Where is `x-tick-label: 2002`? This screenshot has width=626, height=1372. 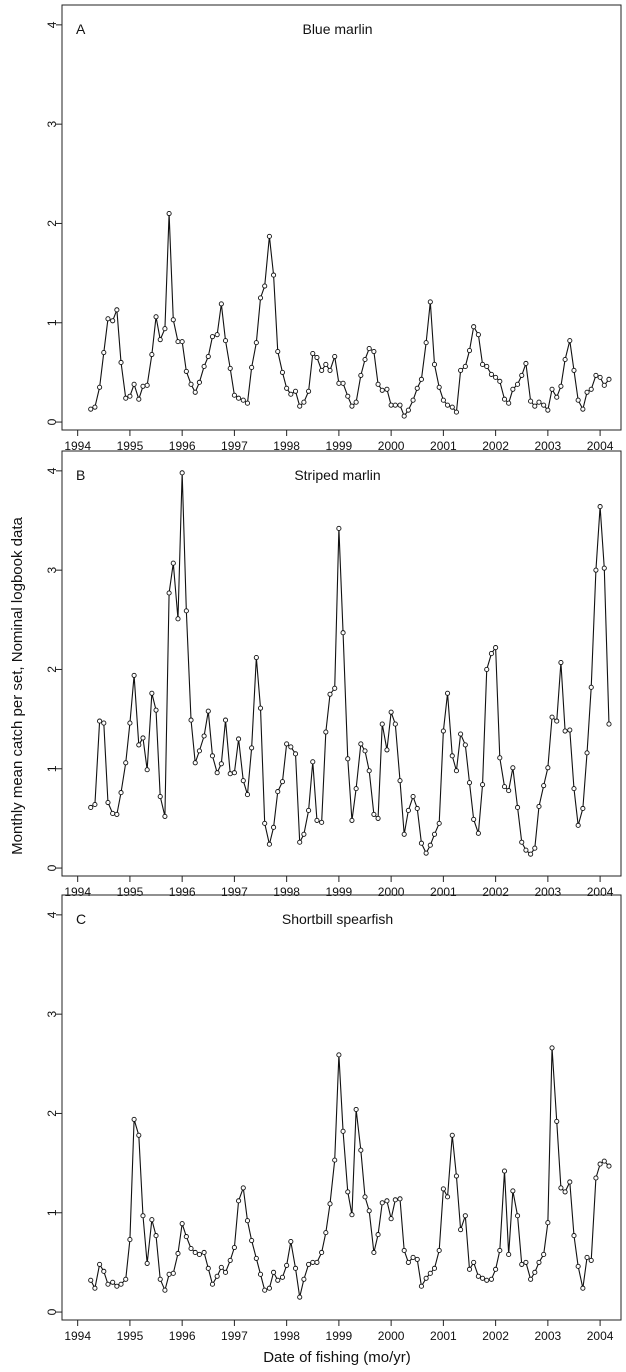
x-tick-label: 2002 is located at coordinates (495, 446).